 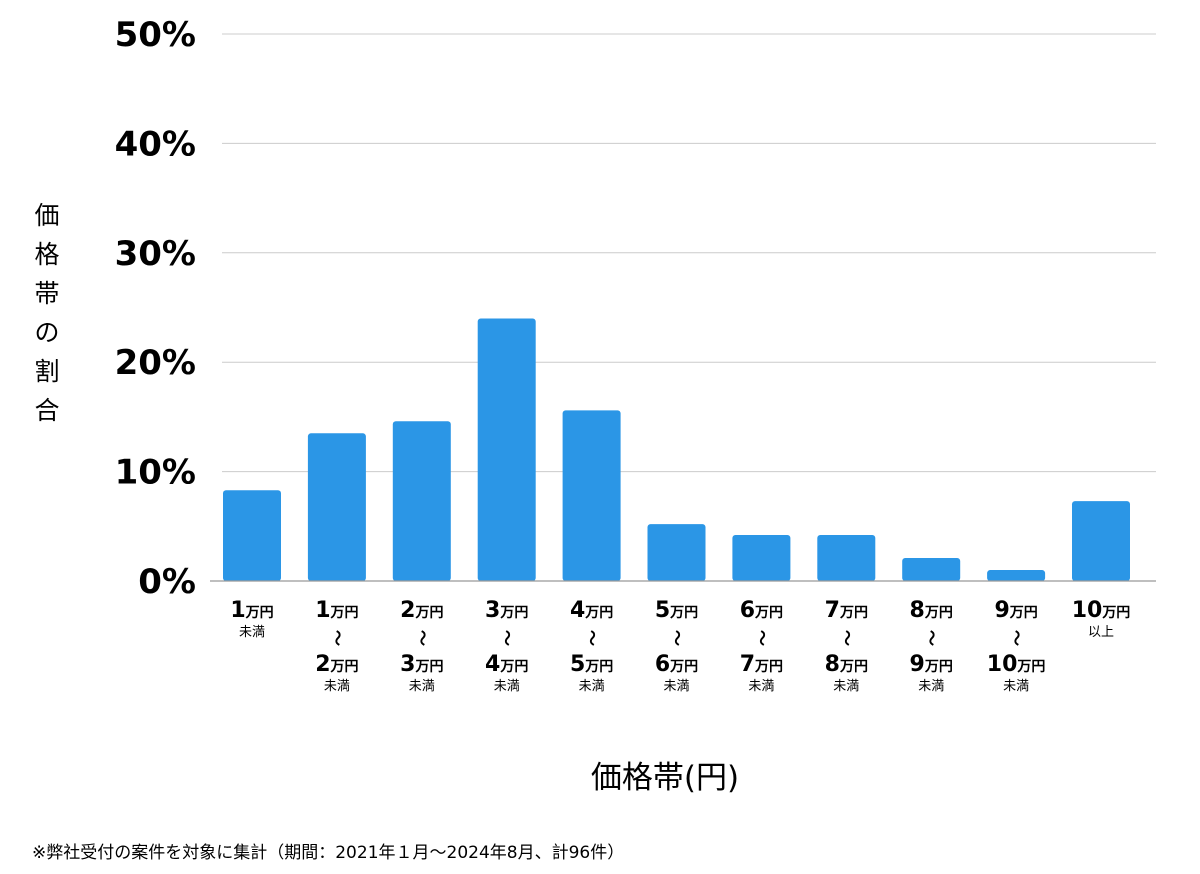 I want to click on y-tick-label: 40%, so click(x=155, y=144).